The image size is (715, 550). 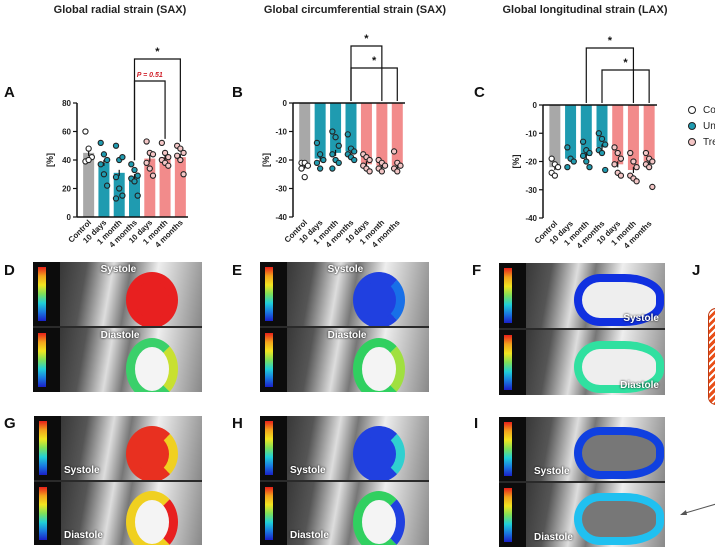 What do you see at coordinates (582, 329) in the screenshot?
I see `panel-f-image: Systole Diastole` at bounding box center [582, 329].